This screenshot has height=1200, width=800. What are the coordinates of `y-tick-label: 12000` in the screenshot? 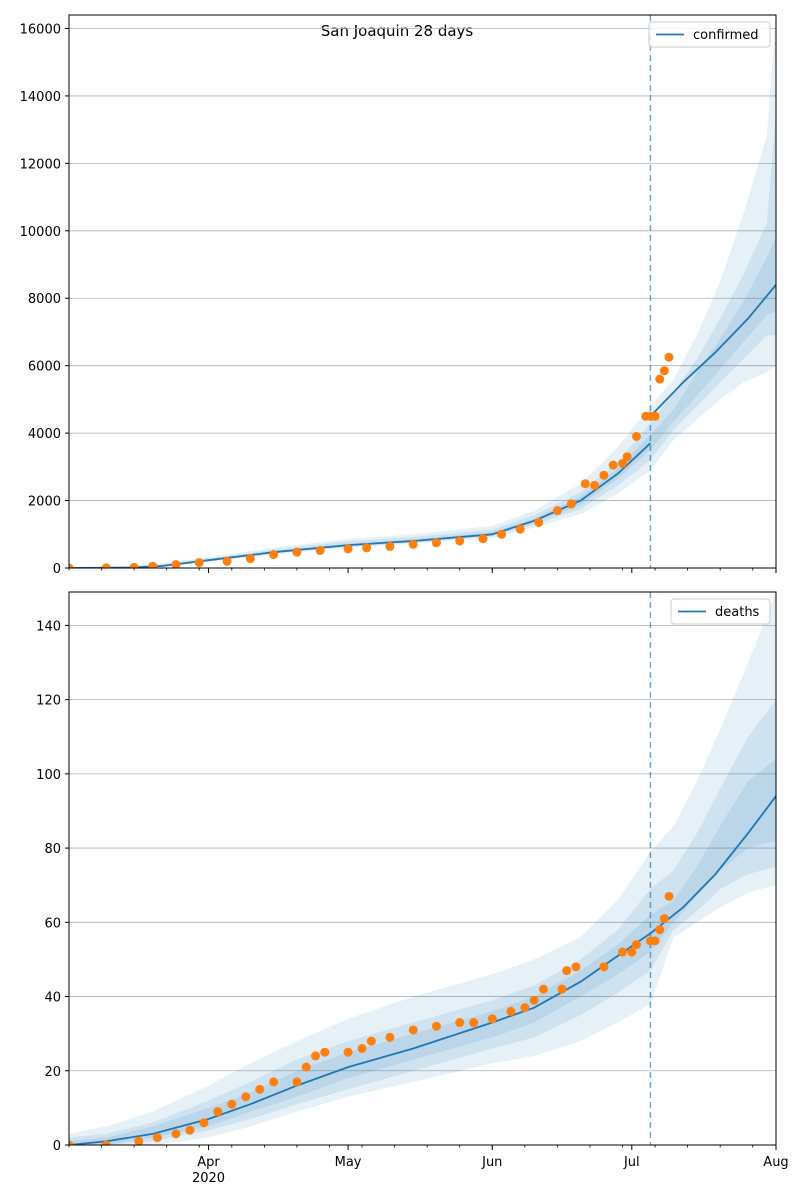 It's located at (40, 164).